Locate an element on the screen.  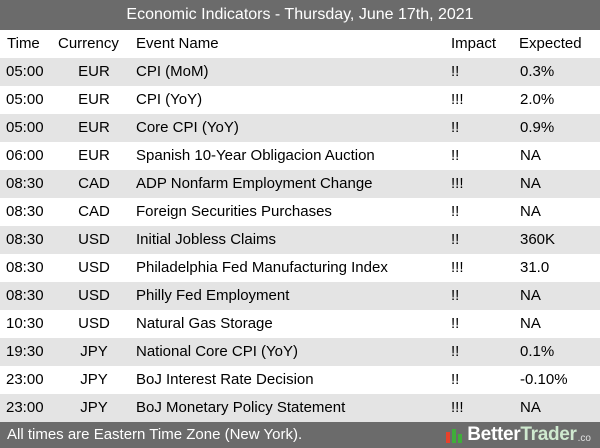
cell-event: CPI (YoY) is located at coordinates (169, 99).